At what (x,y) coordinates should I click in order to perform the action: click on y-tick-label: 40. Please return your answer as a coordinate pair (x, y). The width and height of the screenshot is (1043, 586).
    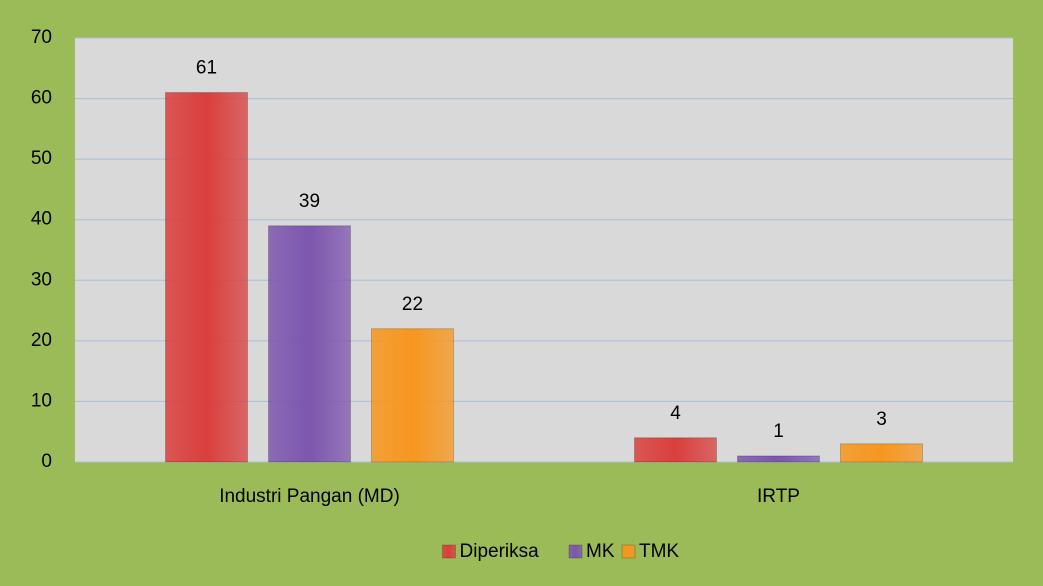
    Looking at the image, I should click on (41, 219).